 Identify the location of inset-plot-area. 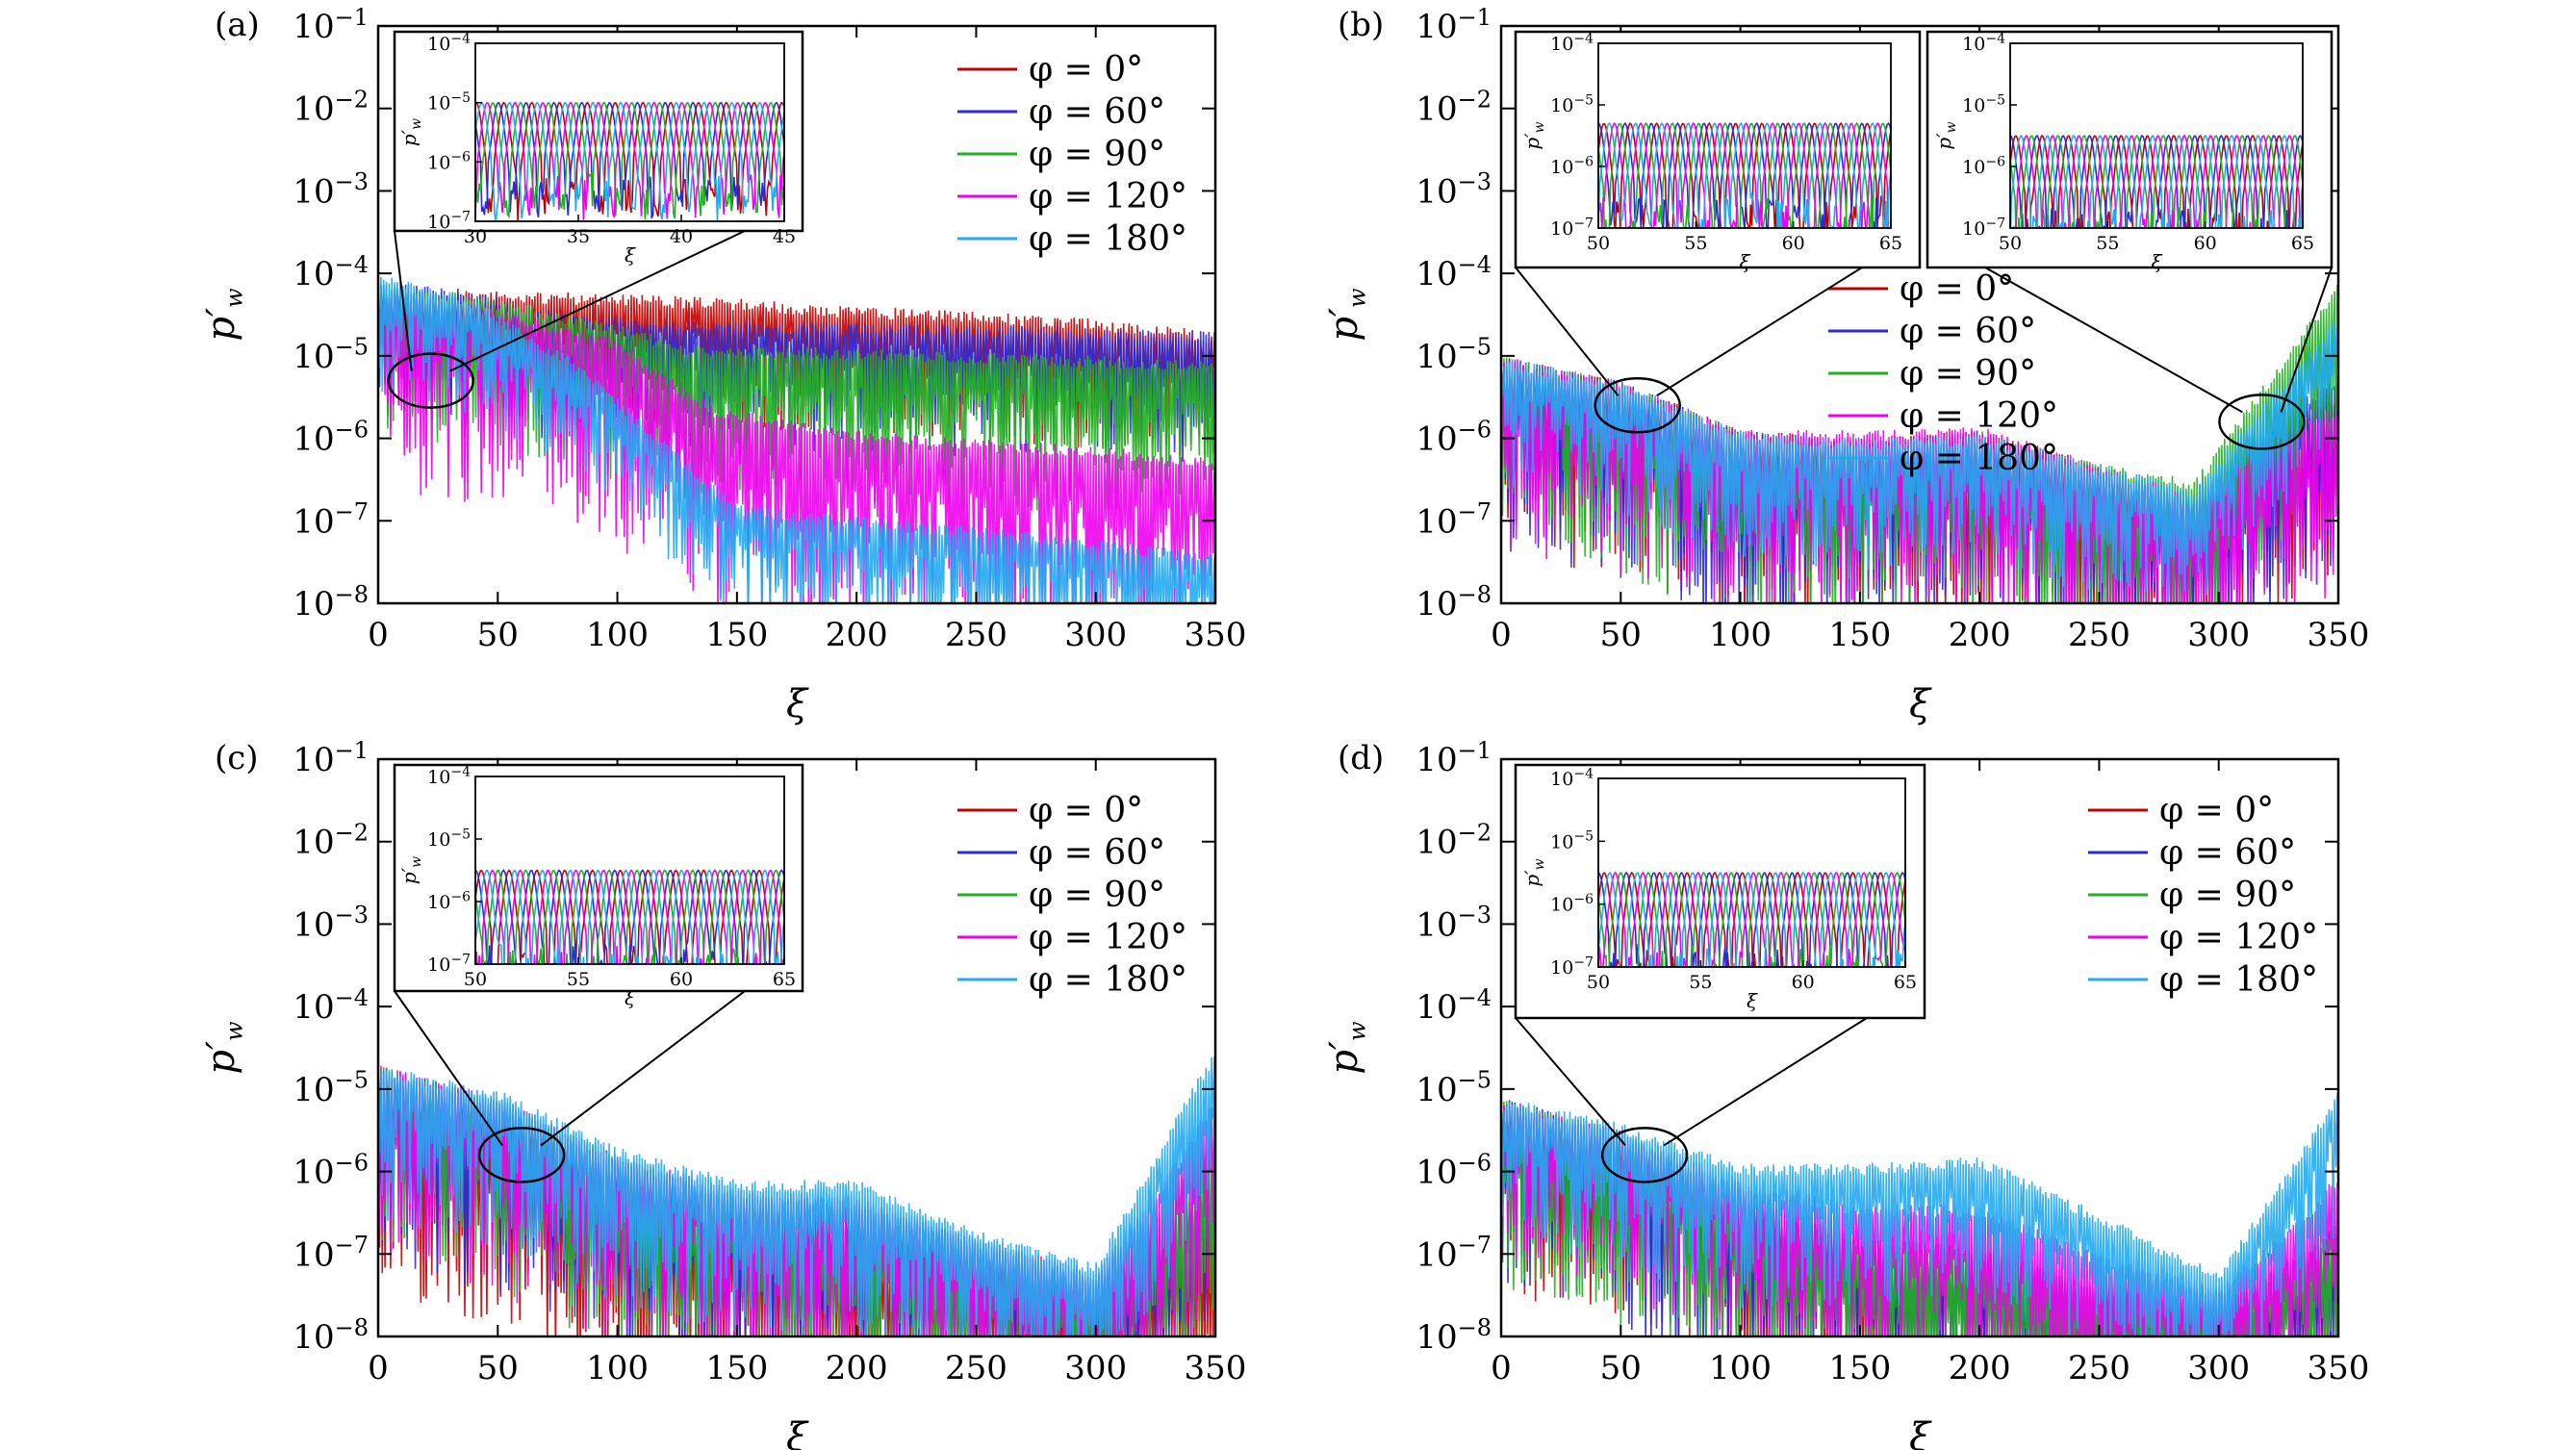
(1751, 919).